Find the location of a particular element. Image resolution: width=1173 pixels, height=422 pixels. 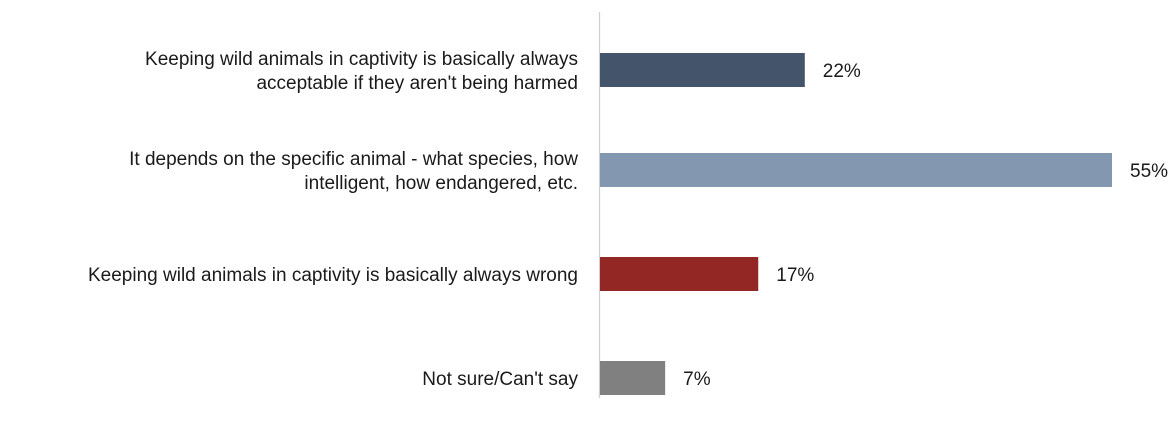

data-label-1: 22% is located at coordinates (842, 71).